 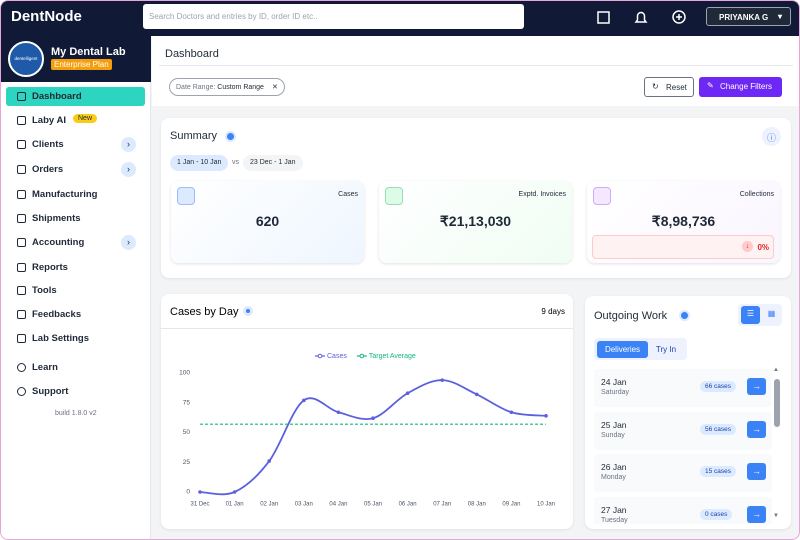 I want to click on lab-name: My Dental Lab, so click(x=88, y=52).